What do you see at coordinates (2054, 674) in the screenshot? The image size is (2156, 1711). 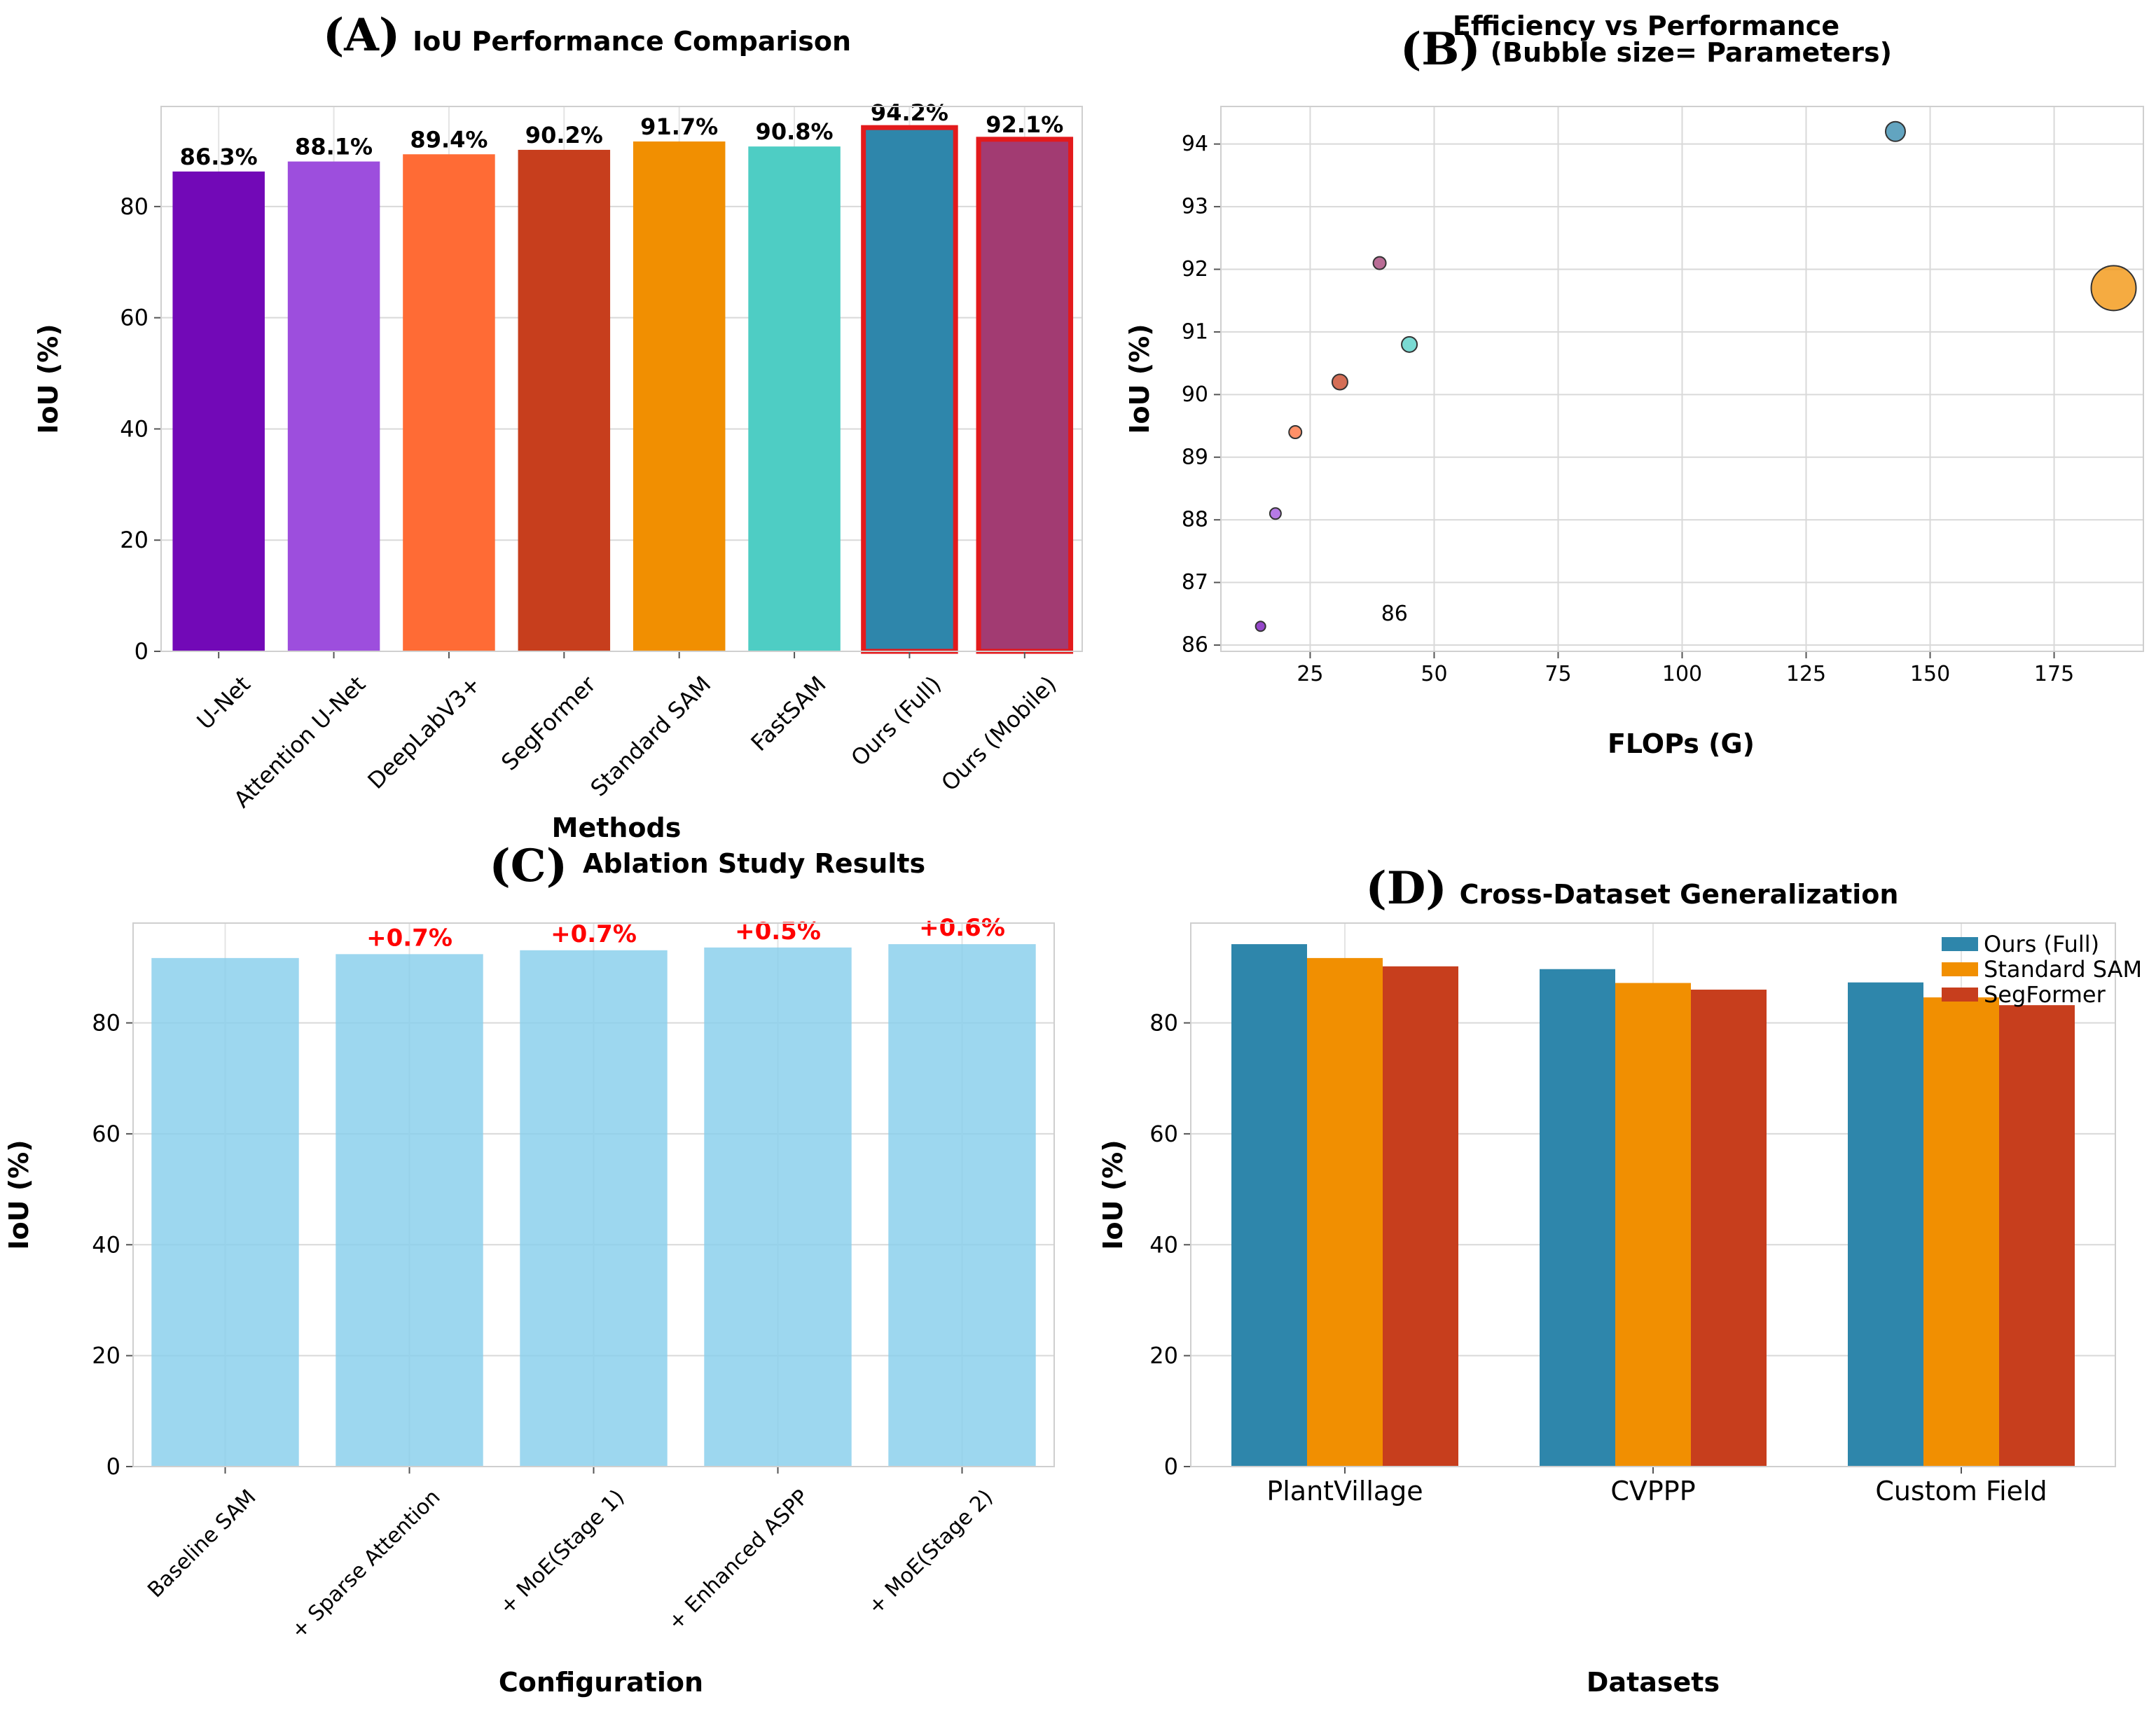 I see `panel-b-x-tick-label: 175` at bounding box center [2054, 674].